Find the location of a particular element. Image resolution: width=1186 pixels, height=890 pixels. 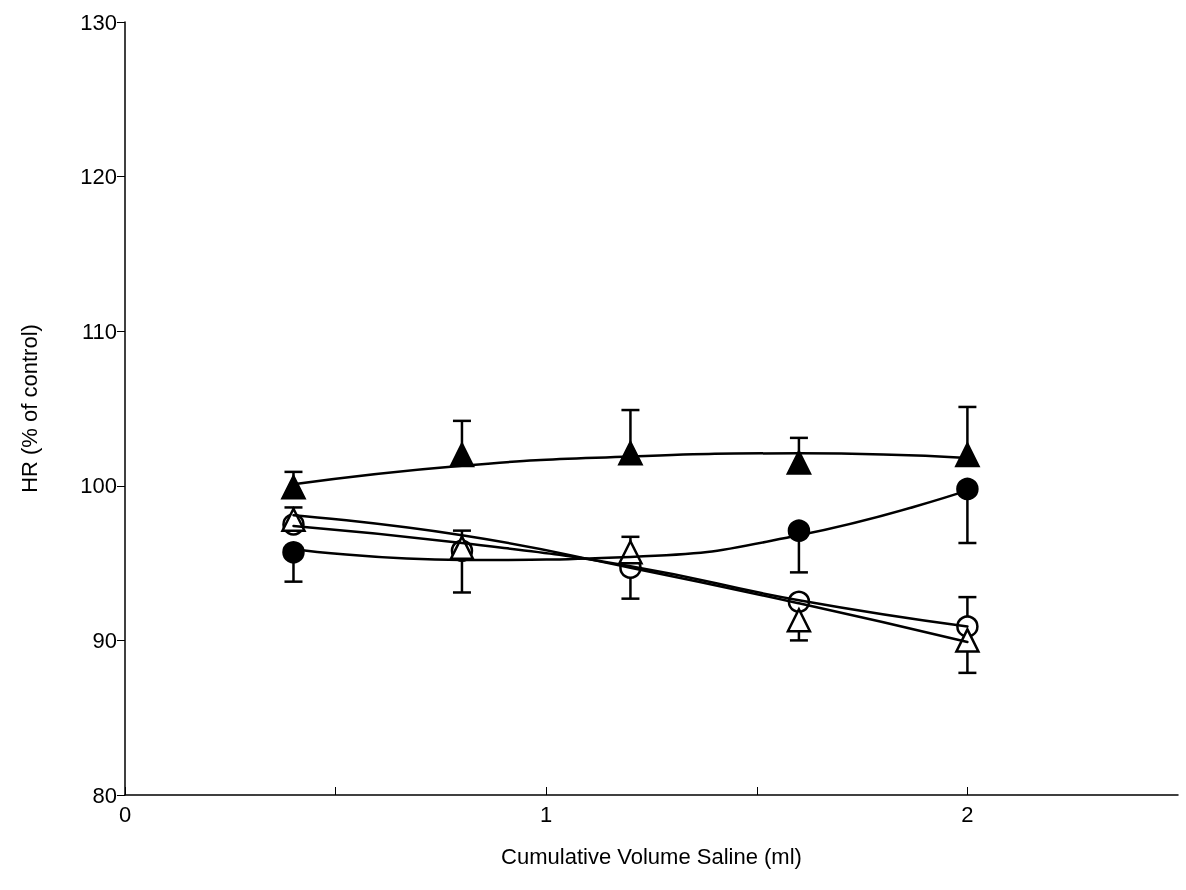

y-tick-label: 100 is located at coordinates (98, 486).